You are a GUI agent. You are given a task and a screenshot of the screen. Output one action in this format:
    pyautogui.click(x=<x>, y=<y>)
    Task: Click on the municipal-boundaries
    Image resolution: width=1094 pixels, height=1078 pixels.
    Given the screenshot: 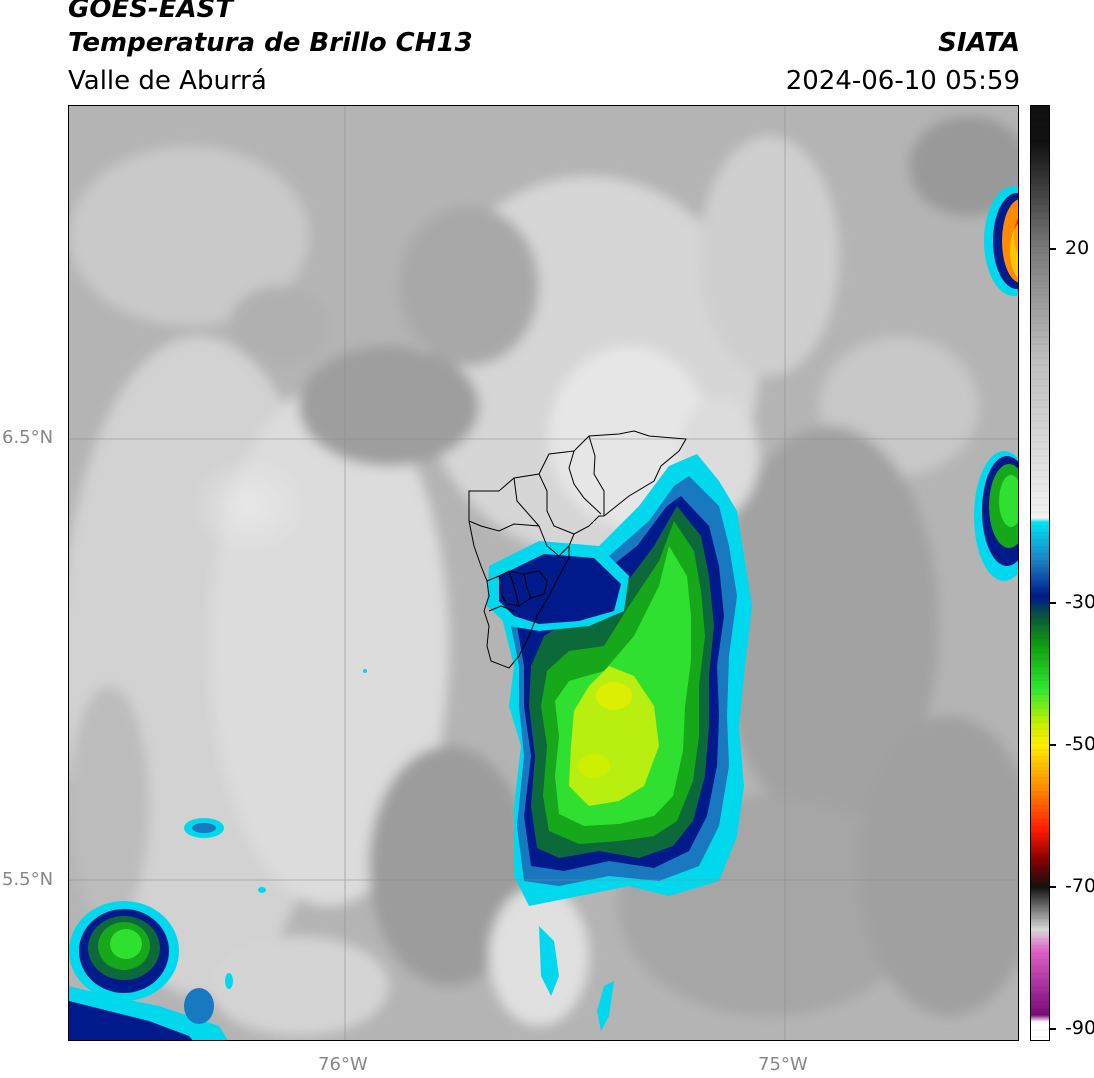 What is the action you would take?
    pyautogui.click(x=577, y=549)
    